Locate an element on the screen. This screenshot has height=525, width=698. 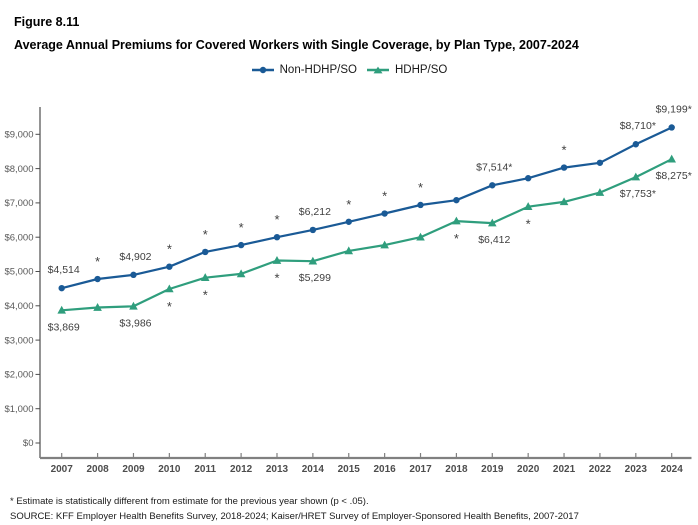
y-tick-label: $1,000 is located at coordinates (18, 409).